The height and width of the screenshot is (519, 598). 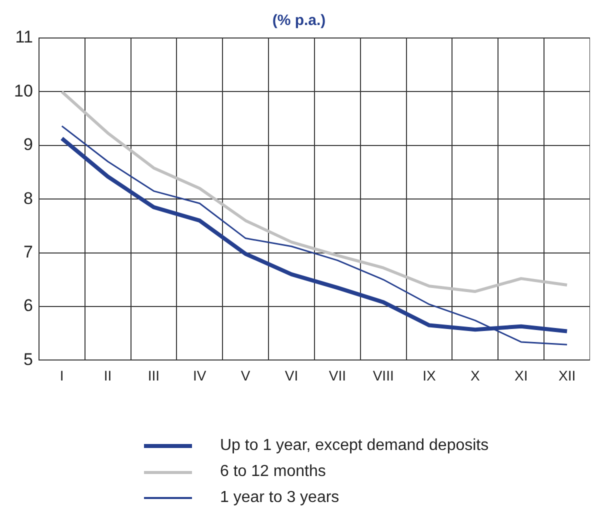 What do you see at coordinates (299, 21) in the screenshot?
I see `chart-title: (% p.a.)` at bounding box center [299, 21].